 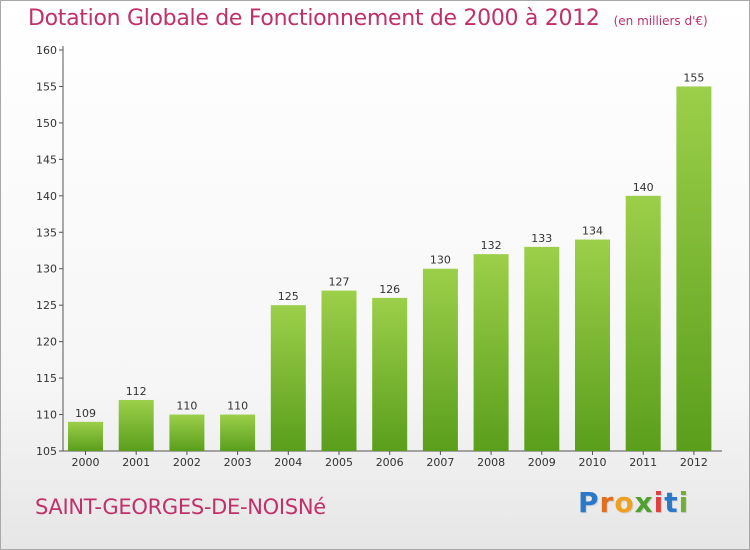 I want to click on x-tick-label: 2006, so click(x=390, y=462).